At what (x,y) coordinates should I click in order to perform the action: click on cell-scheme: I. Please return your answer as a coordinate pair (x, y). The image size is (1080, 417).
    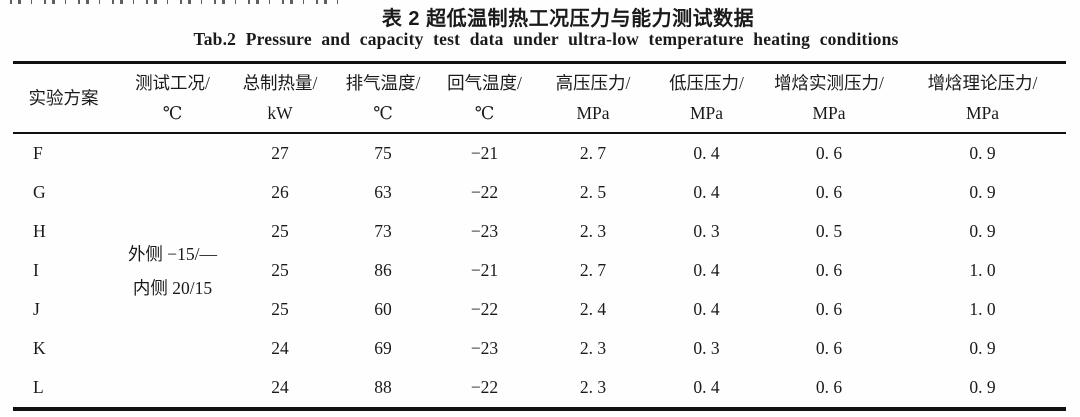
    Looking at the image, I should click on (36, 270).